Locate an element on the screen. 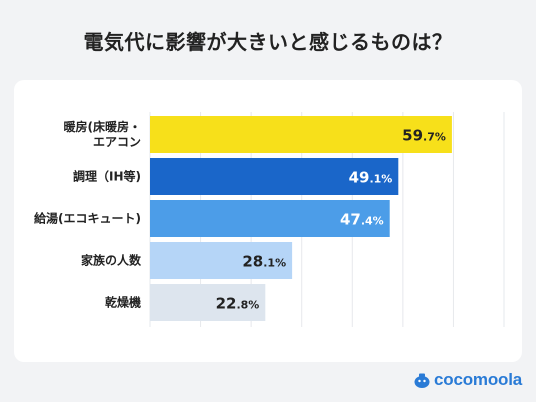 The image size is (536, 402). value-label: 22.8% is located at coordinates (238, 304).